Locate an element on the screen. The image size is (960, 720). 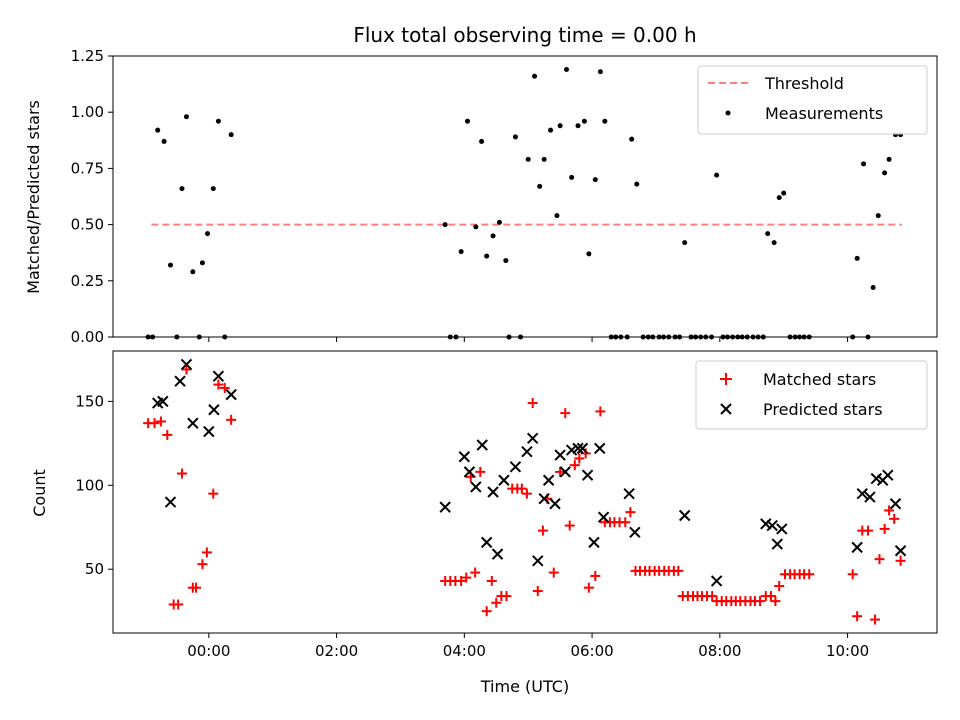
count-x-ticks: 00:00 02:00 04:00 06:00 08:00 10:00 is located at coordinates (528, 646).